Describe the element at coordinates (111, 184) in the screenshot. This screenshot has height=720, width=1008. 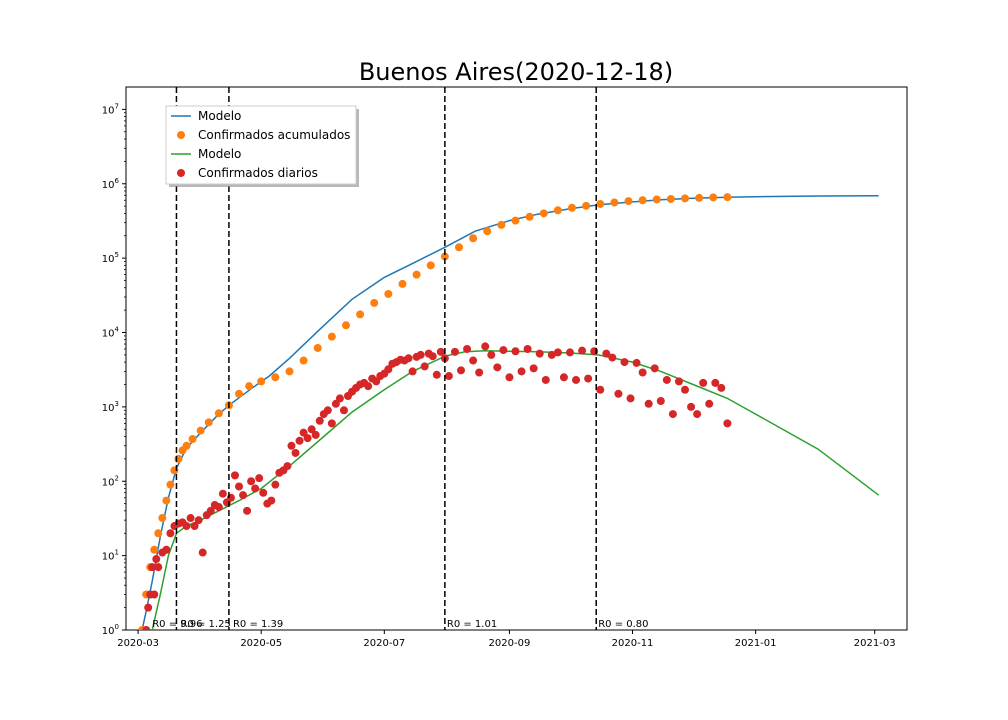
I see `y-tick-label: 10⁶` at that location.